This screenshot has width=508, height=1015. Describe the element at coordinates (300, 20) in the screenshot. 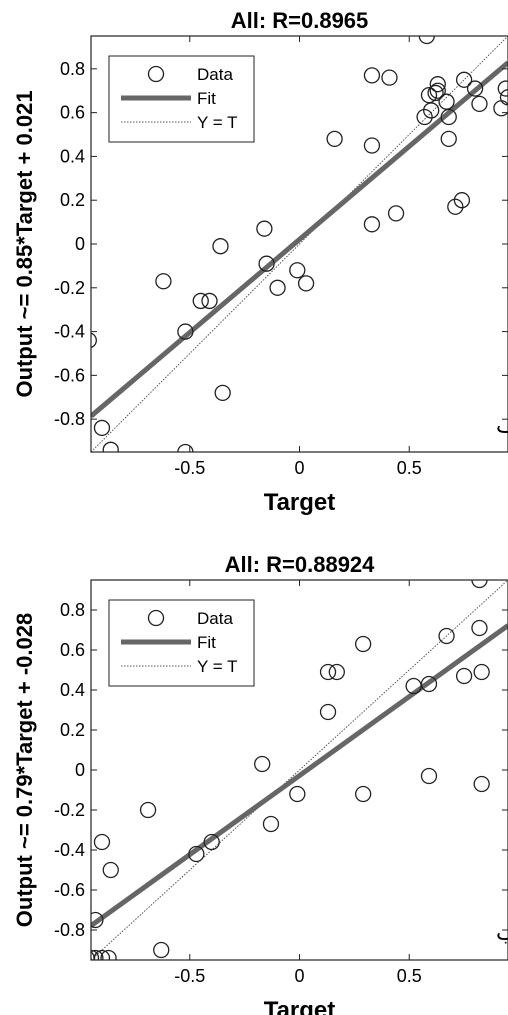

I see `chart-title: All: R=0.8965` at that location.